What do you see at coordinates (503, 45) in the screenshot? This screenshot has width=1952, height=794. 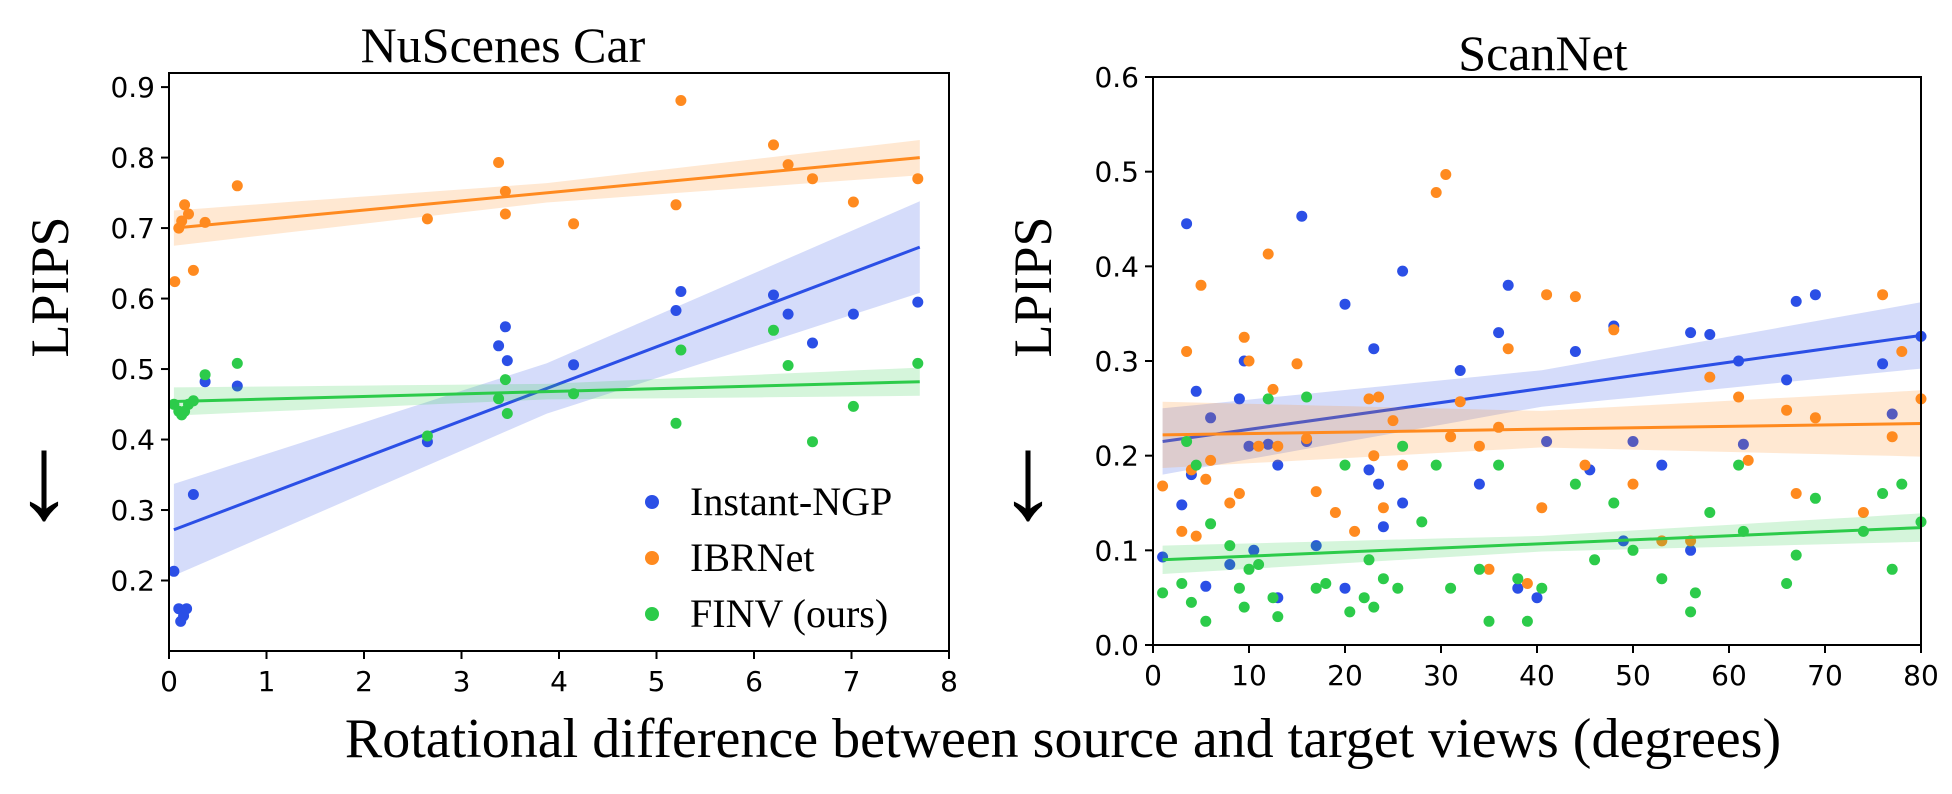 I see `chart-title: NuScenes Car` at bounding box center [503, 45].